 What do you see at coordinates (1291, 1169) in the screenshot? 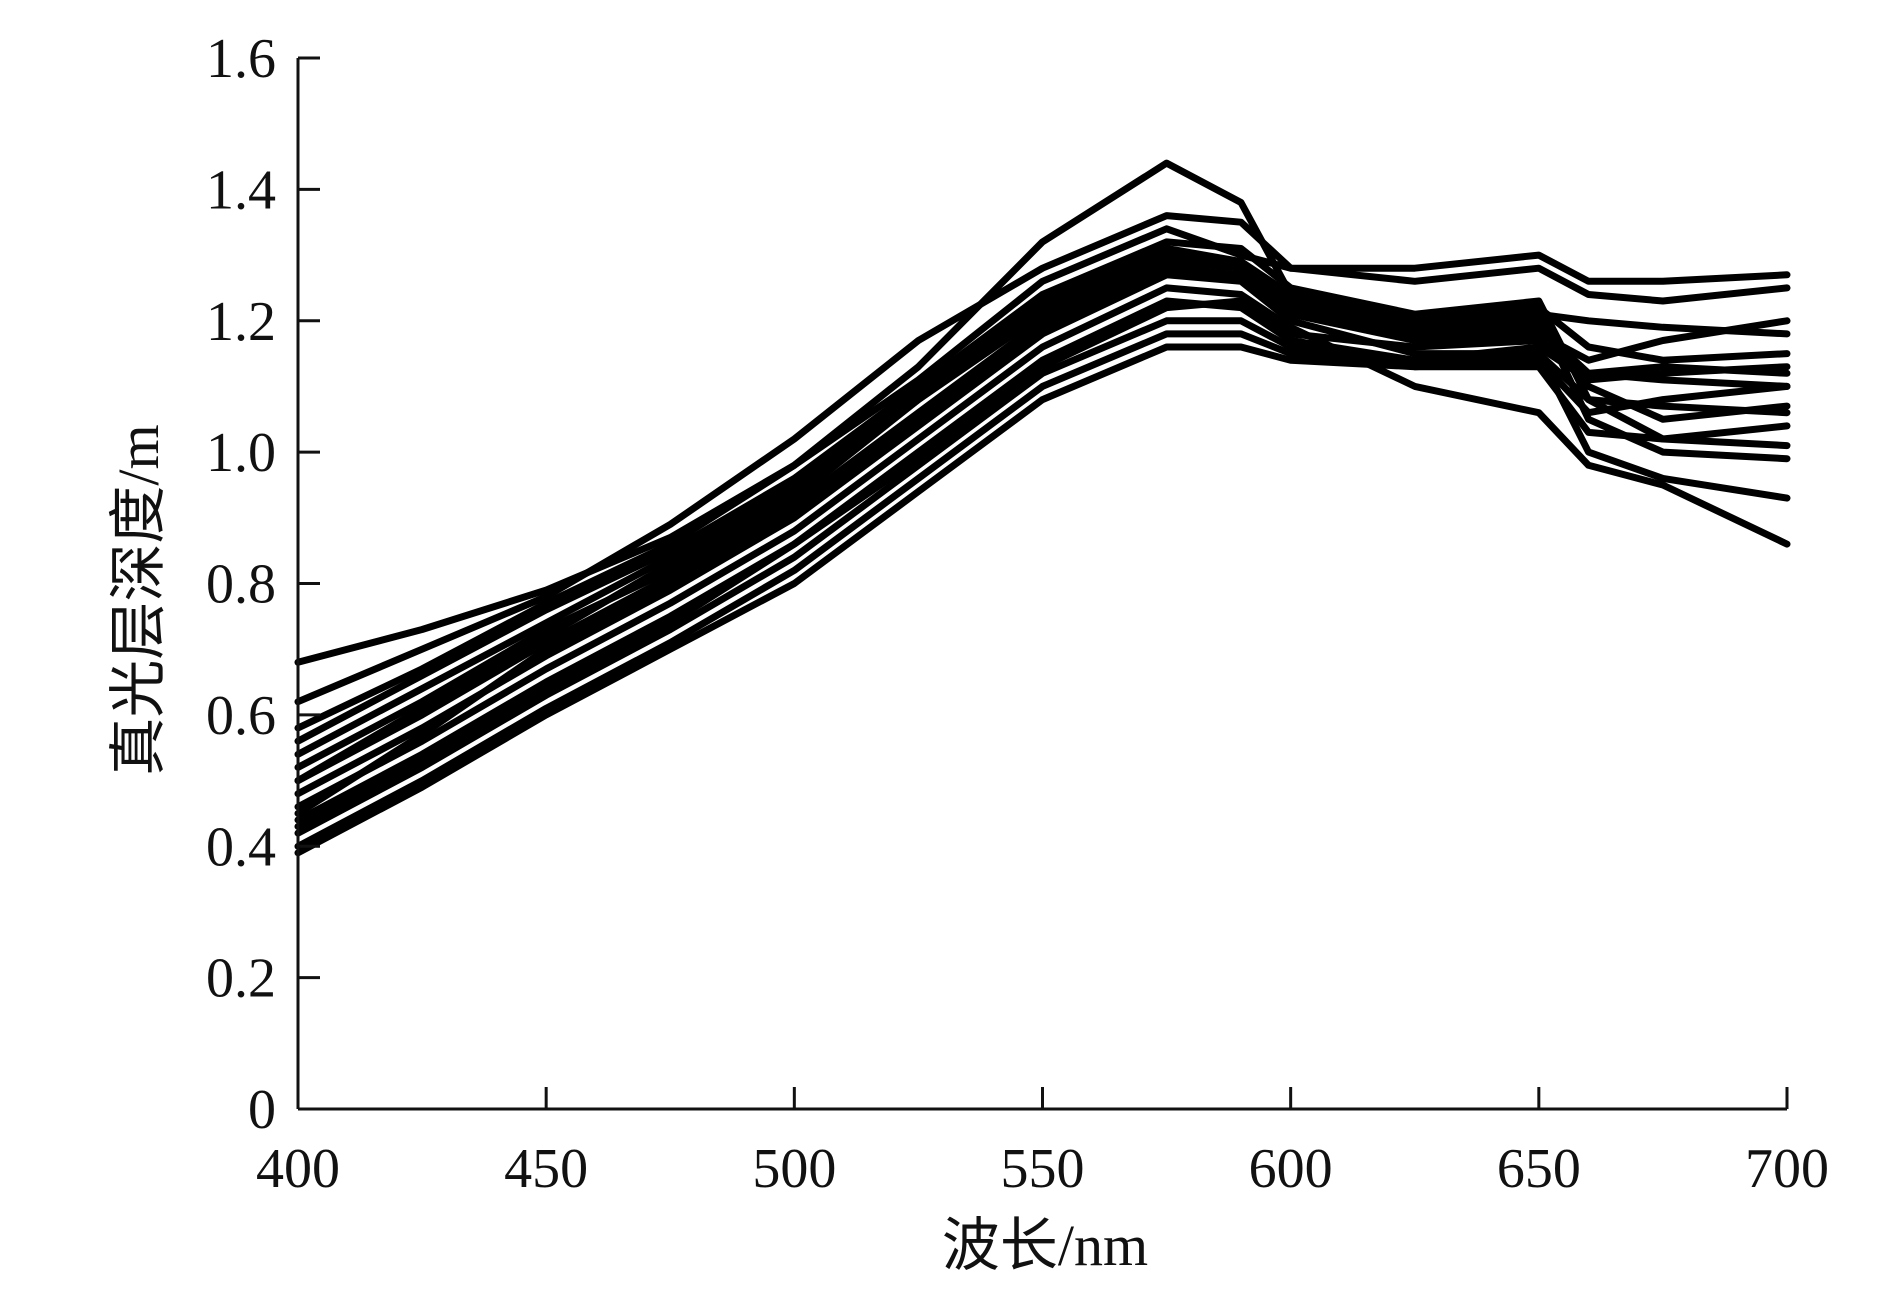
I see `x-tick-label: 600` at bounding box center [1291, 1169].